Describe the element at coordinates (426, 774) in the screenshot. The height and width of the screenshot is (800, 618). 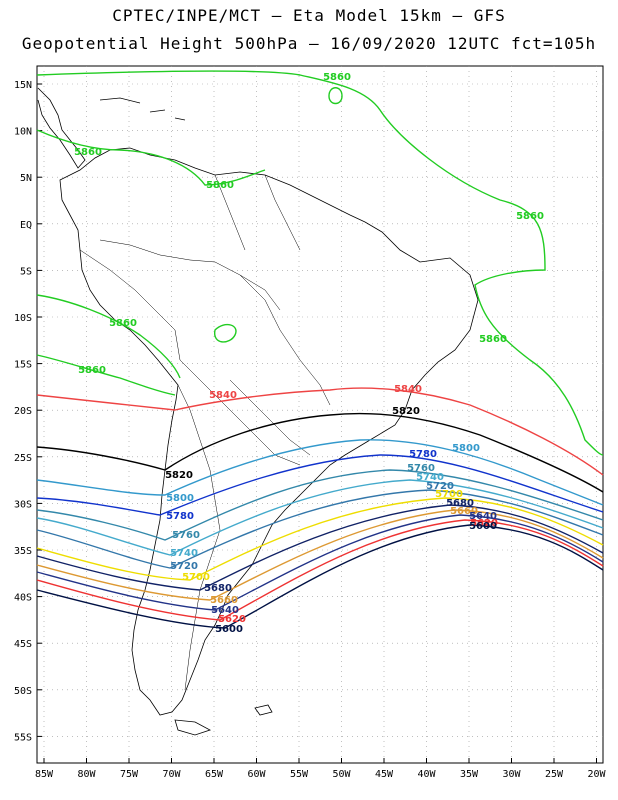
I see `lon-label: 40W` at that location.